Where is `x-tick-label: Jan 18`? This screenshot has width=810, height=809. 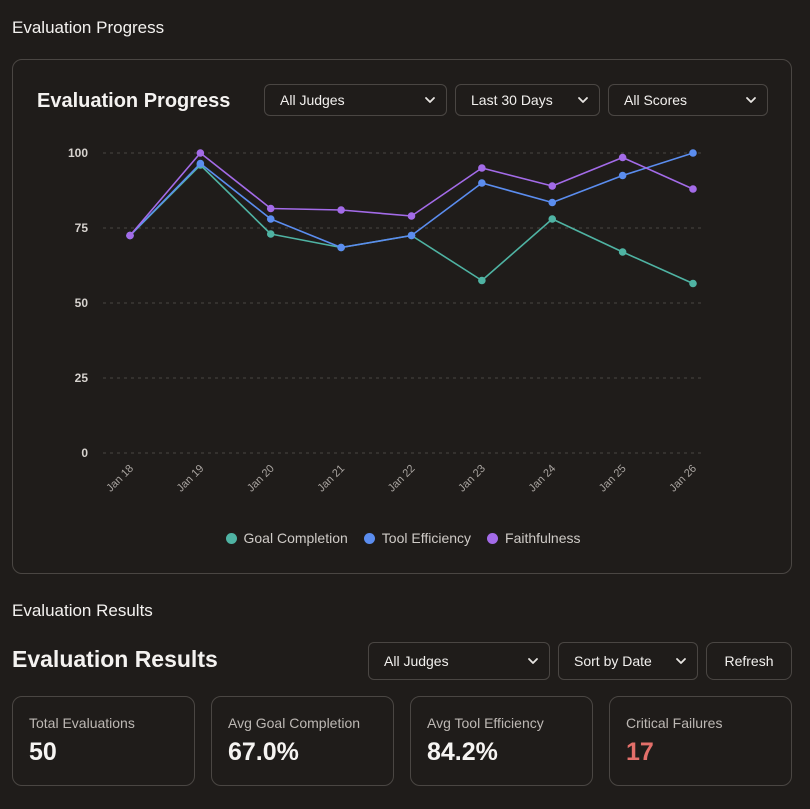
x-tick-label: Jan 18 is located at coordinates (120, 479).